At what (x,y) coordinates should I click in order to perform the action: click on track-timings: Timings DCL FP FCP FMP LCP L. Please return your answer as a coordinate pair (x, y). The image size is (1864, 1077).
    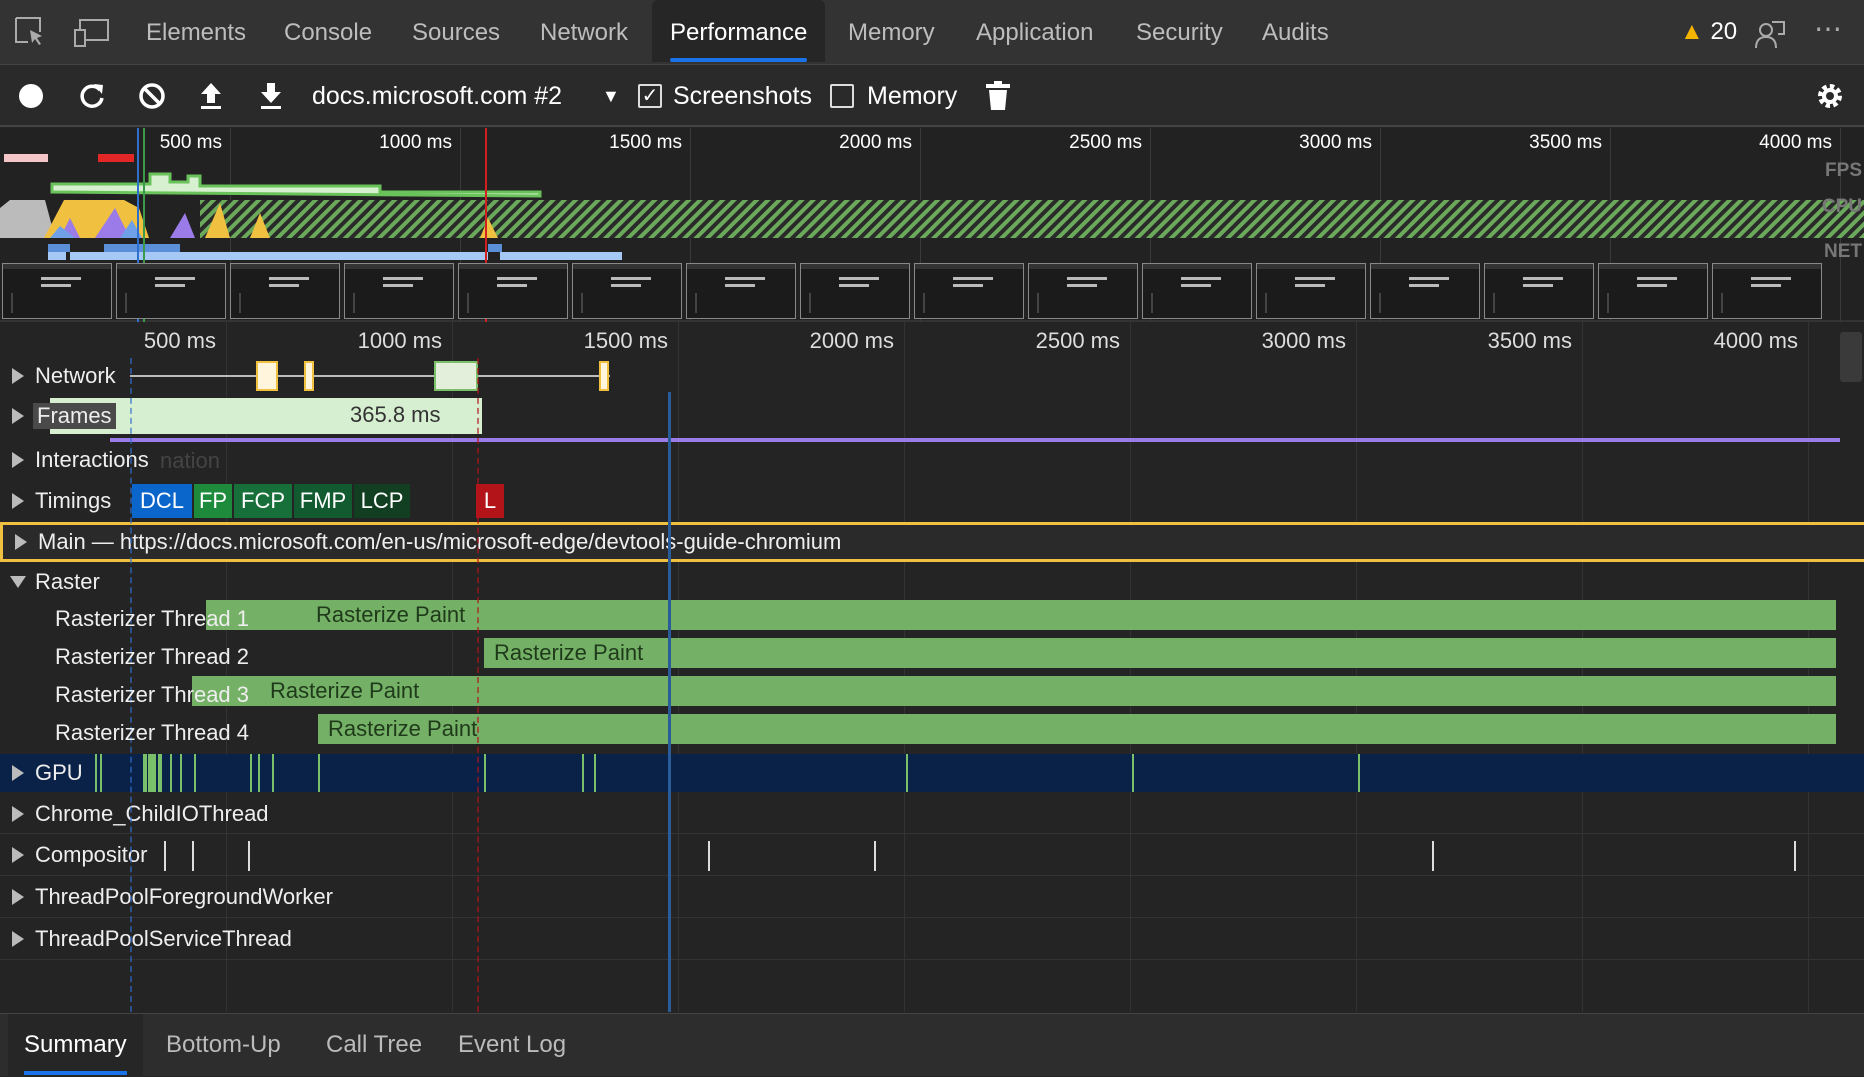
    Looking at the image, I should click on (932, 501).